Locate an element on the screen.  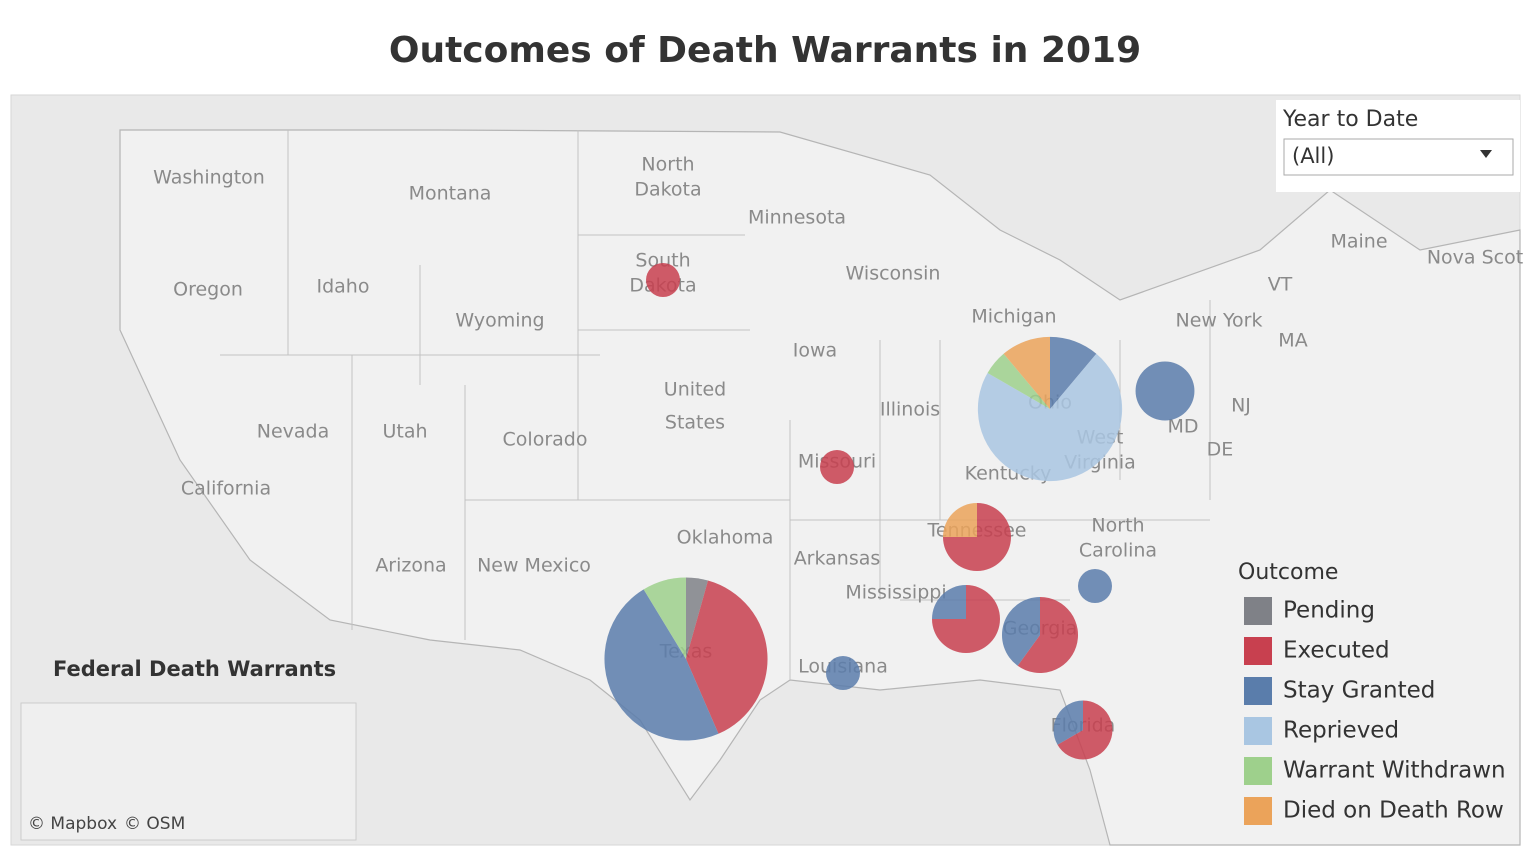
filter-label: Year to Date is located at coordinates (1350, 119).